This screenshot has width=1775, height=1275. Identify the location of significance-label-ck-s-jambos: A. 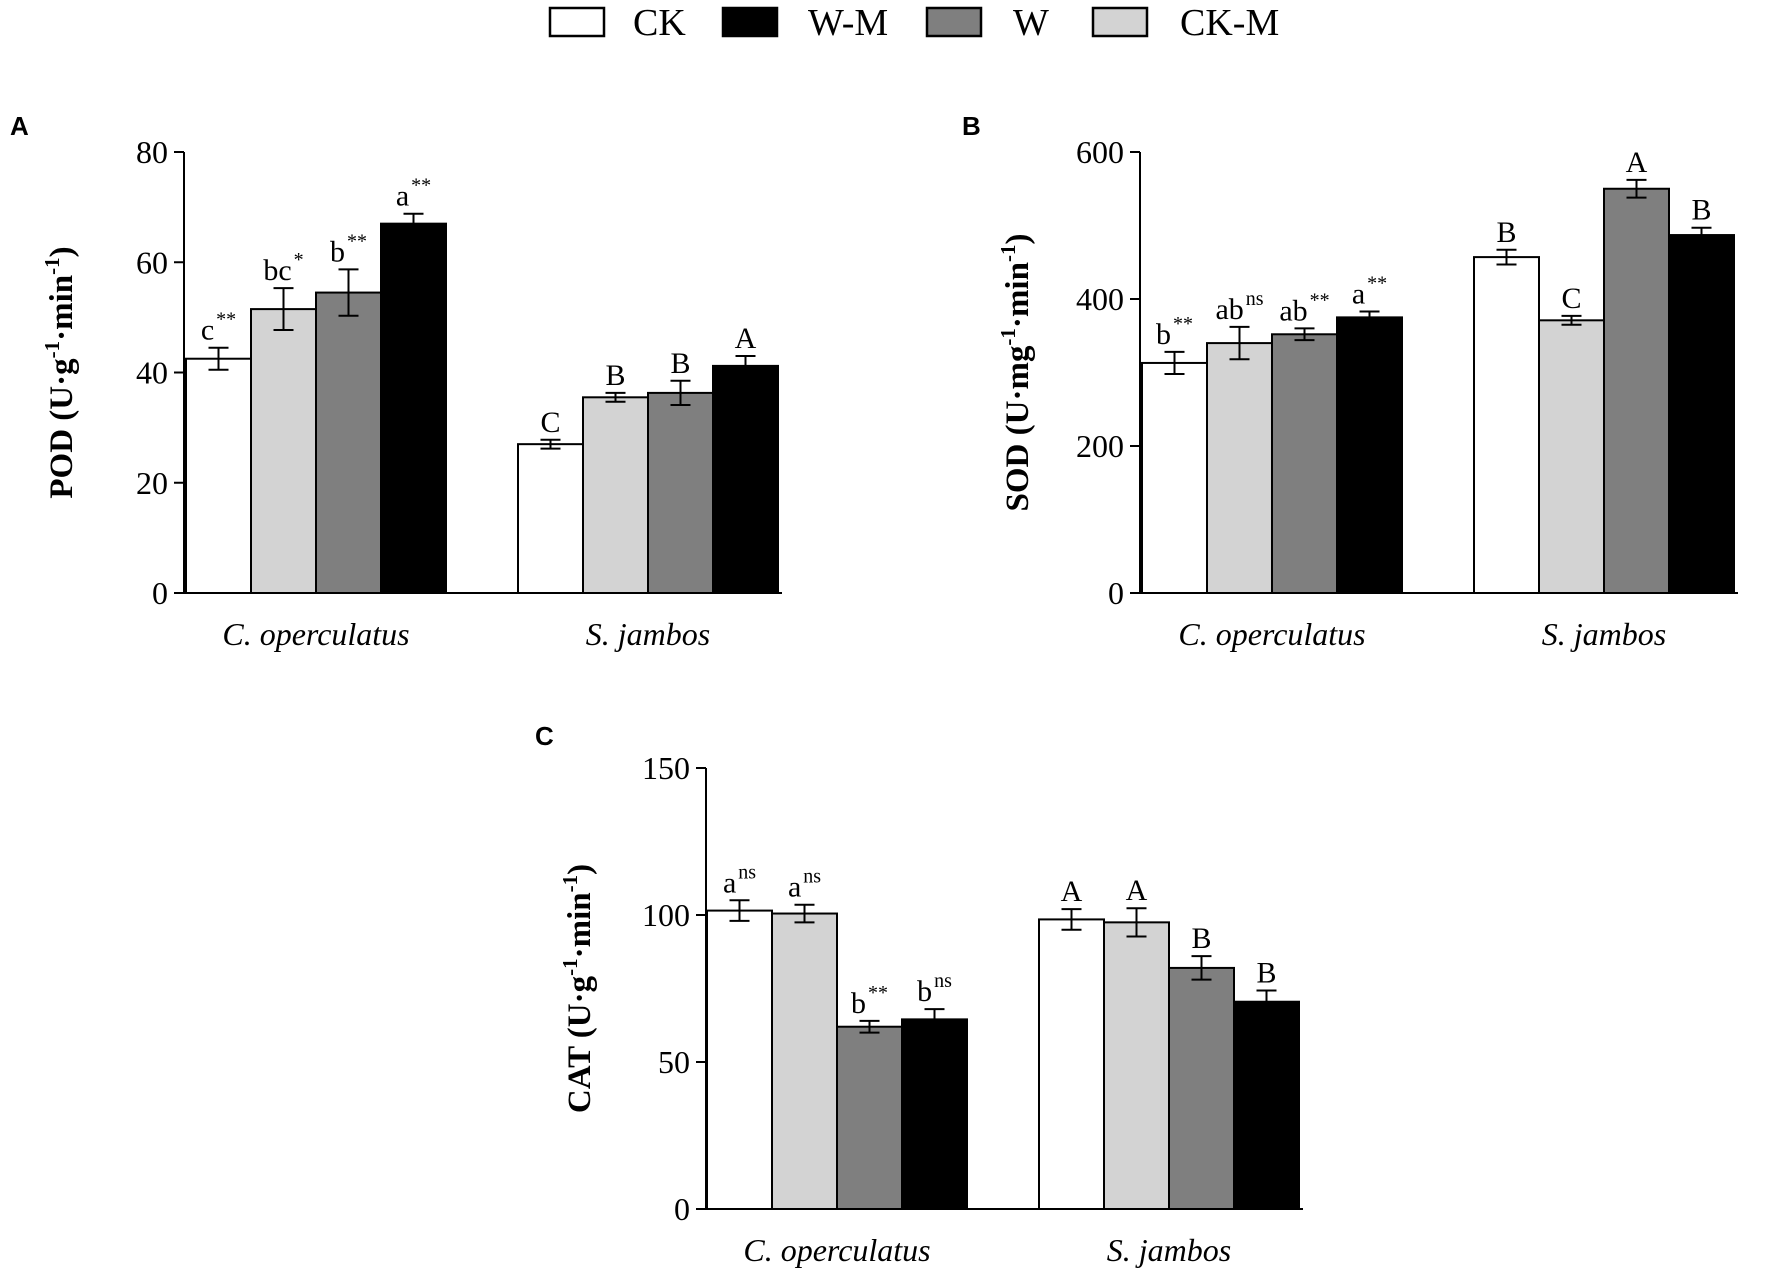
(1072, 891).